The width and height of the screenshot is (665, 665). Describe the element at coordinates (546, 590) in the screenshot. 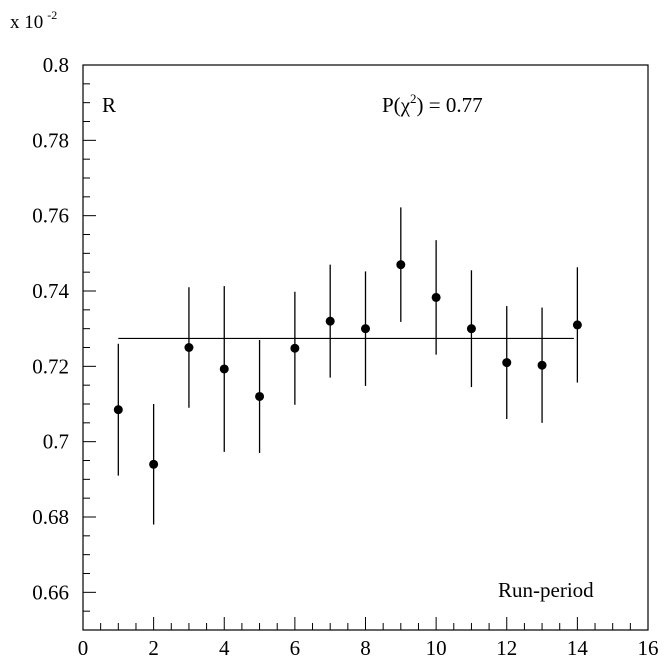

I see `x-axis-label: Run-period` at that location.